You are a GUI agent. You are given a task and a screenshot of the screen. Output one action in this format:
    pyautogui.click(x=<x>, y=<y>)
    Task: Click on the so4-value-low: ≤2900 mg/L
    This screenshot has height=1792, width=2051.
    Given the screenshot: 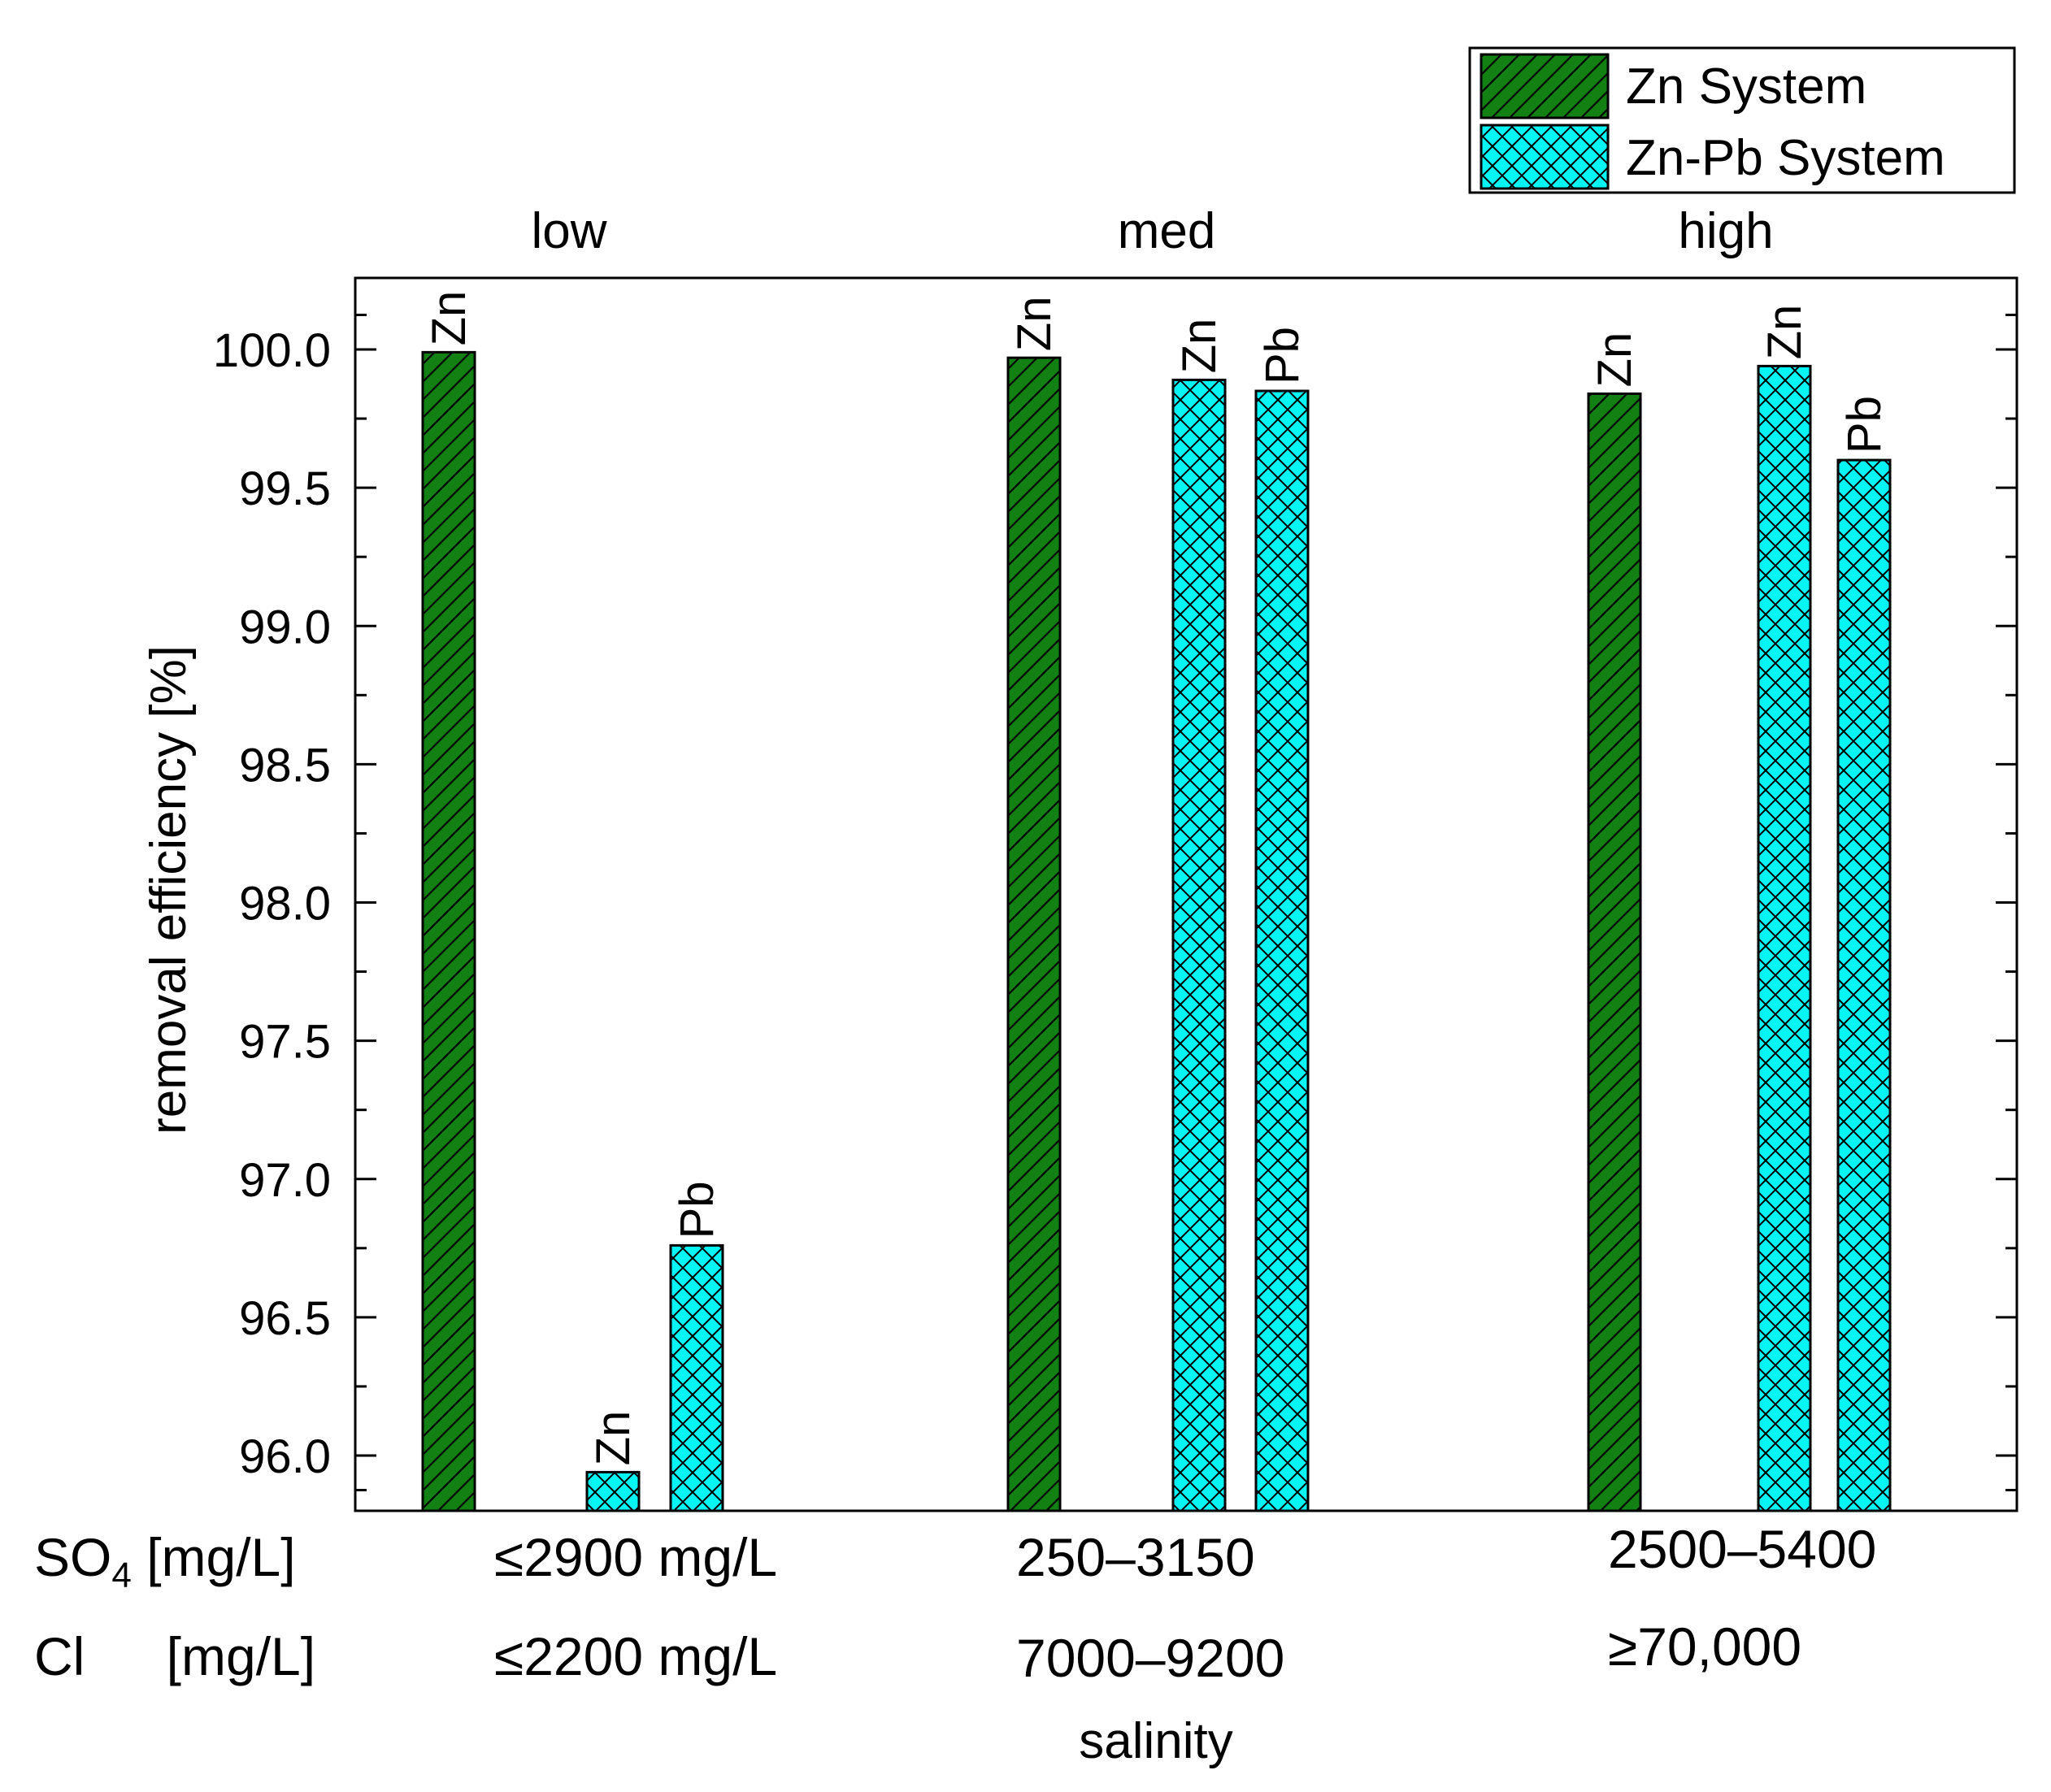 What is the action you would take?
    pyautogui.click(x=636, y=1557)
    